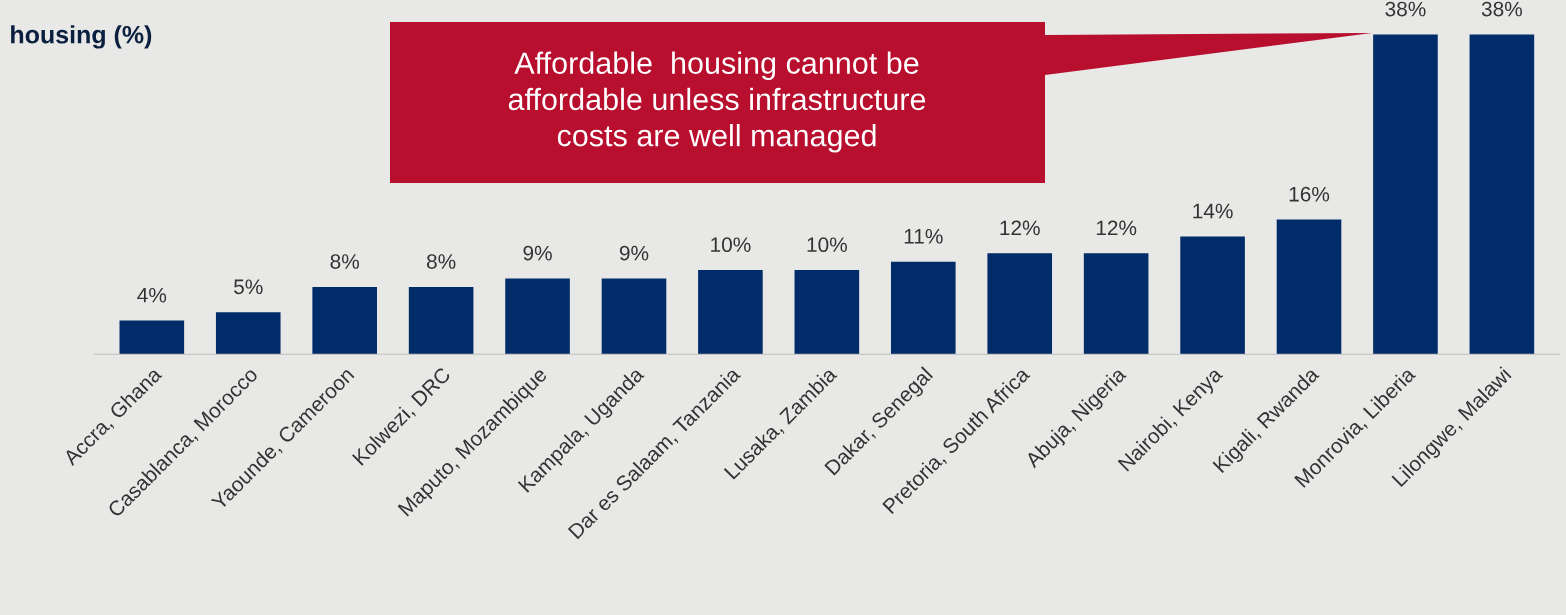 This screenshot has height=615, width=1566. What do you see at coordinates (717, 102) in the screenshot?
I see `annotation: Affordable housing cannot be affordable unless infrastructure costs are well managed` at bounding box center [717, 102].